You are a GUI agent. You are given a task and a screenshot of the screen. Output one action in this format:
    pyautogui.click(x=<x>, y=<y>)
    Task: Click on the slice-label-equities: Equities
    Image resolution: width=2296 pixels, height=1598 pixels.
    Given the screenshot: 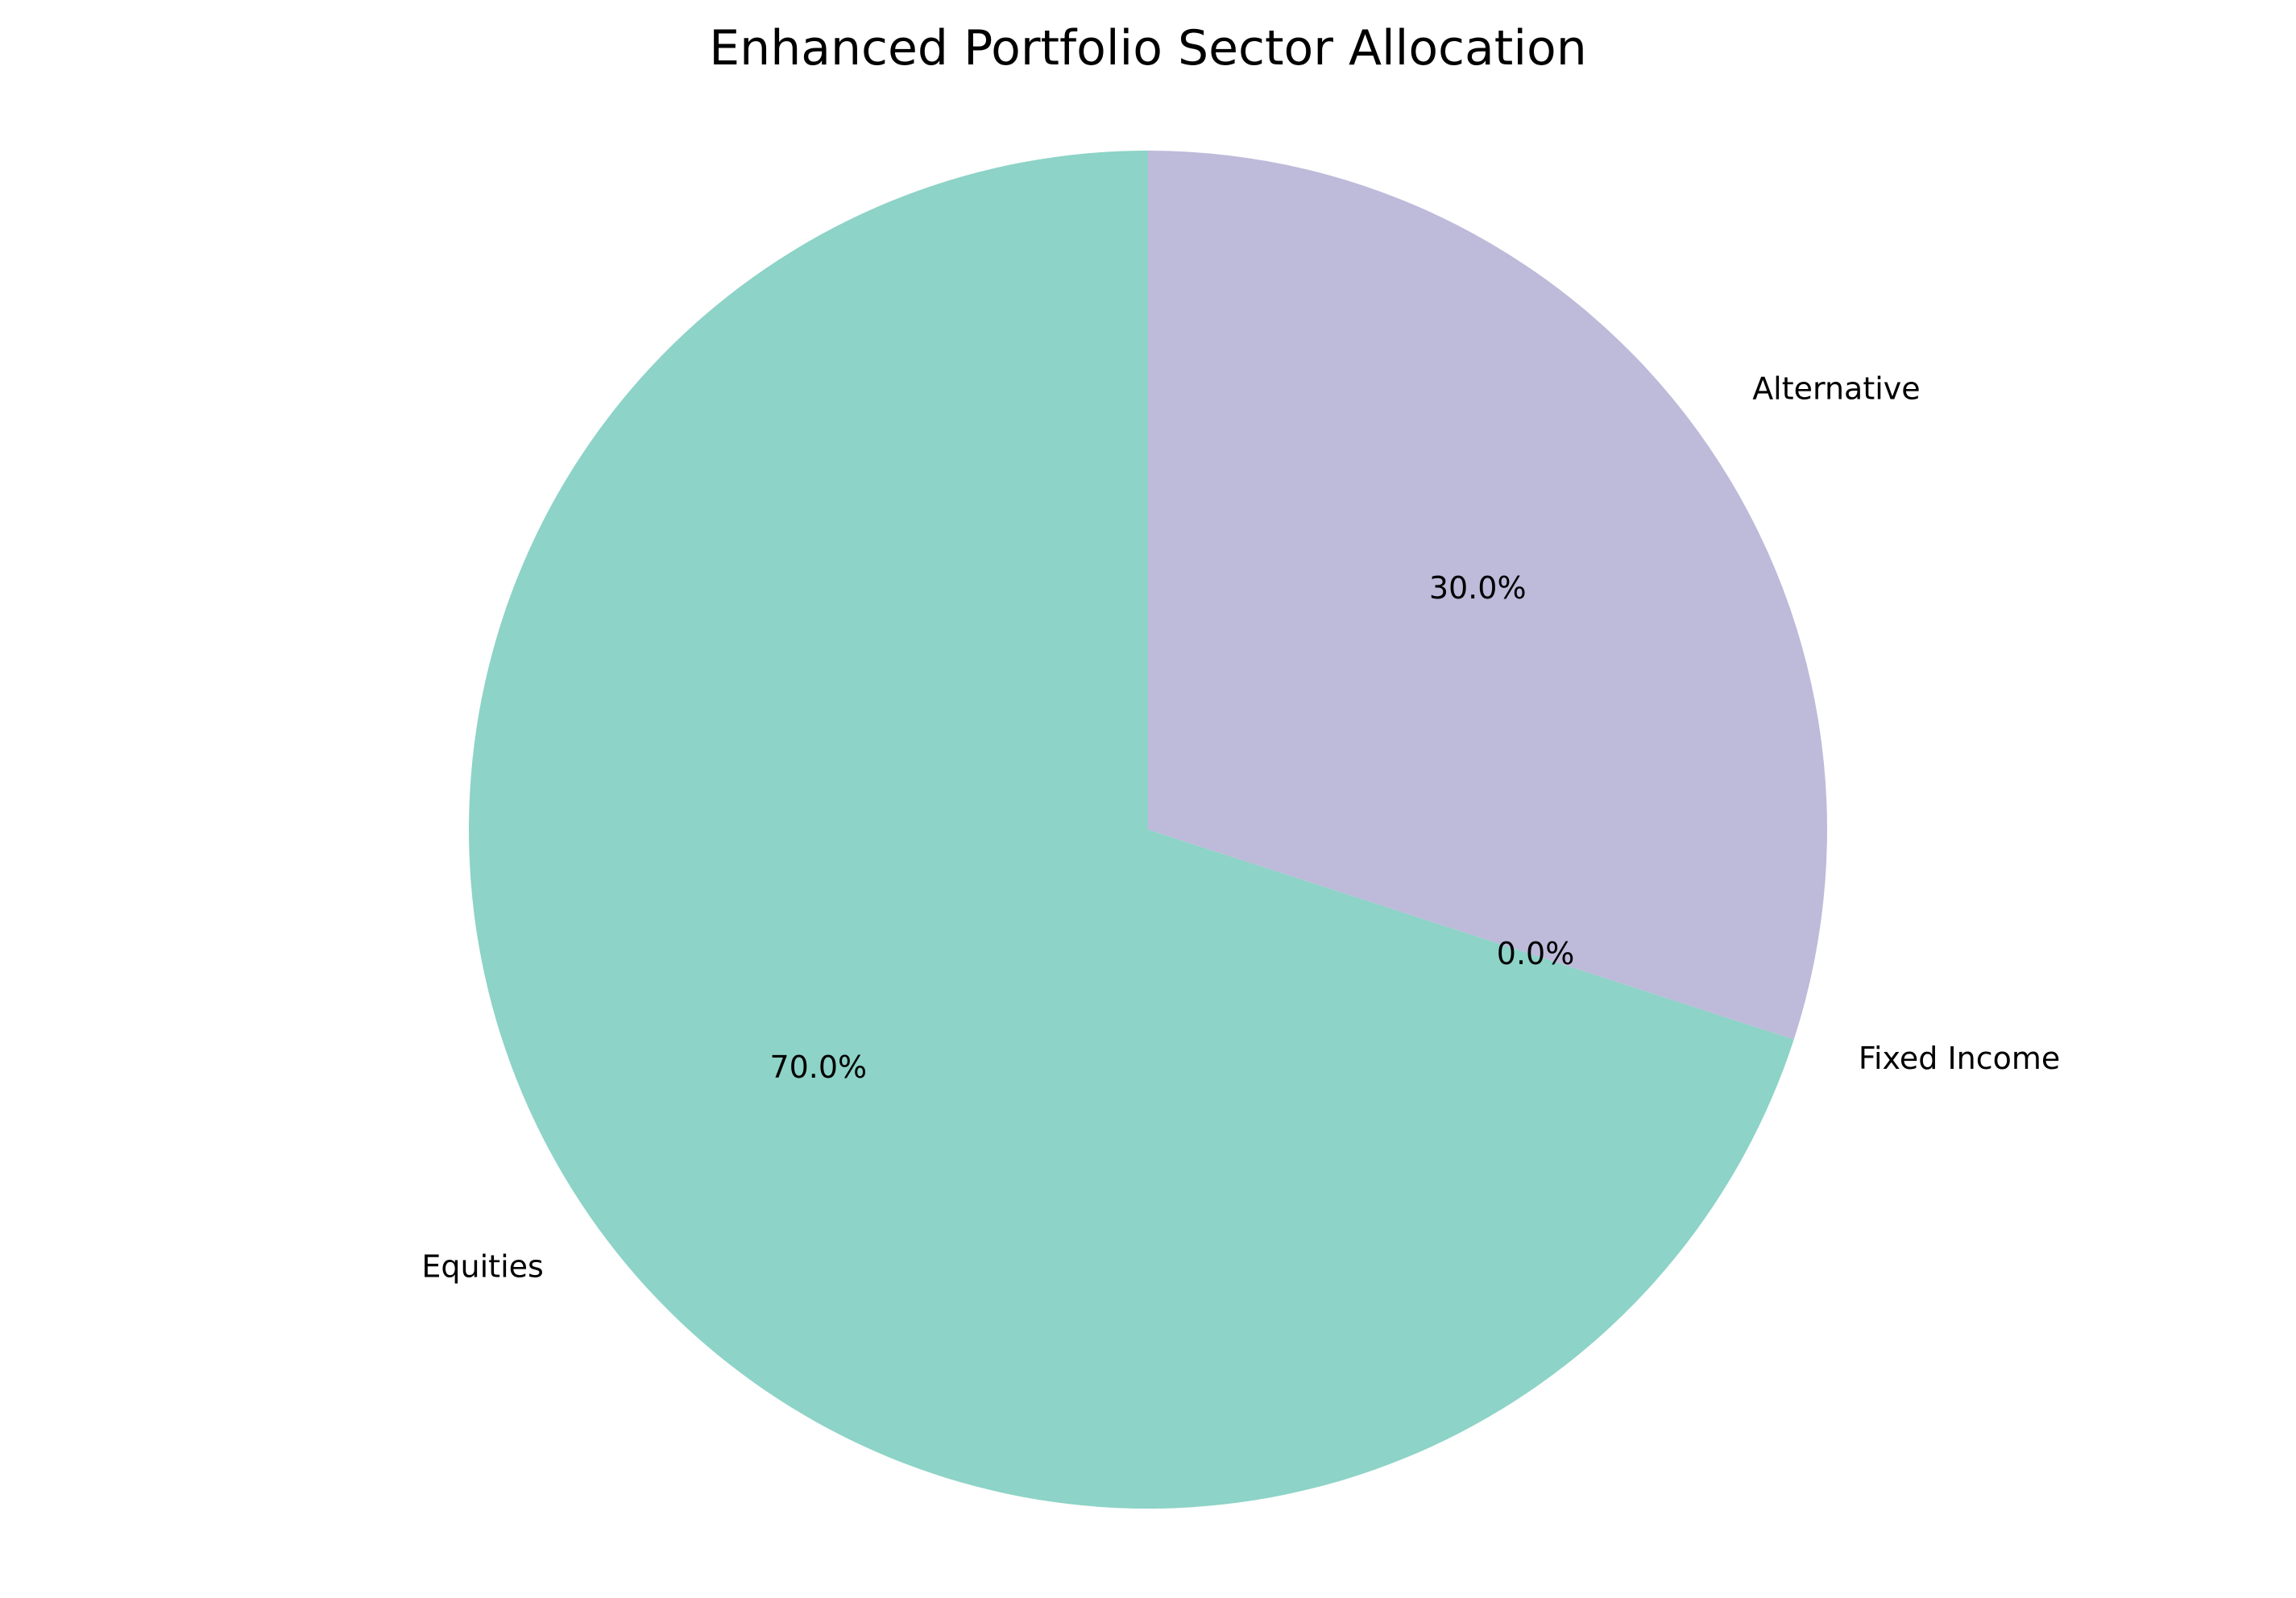 What is the action you would take?
    pyautogui.click(x=482, y=1267)
    